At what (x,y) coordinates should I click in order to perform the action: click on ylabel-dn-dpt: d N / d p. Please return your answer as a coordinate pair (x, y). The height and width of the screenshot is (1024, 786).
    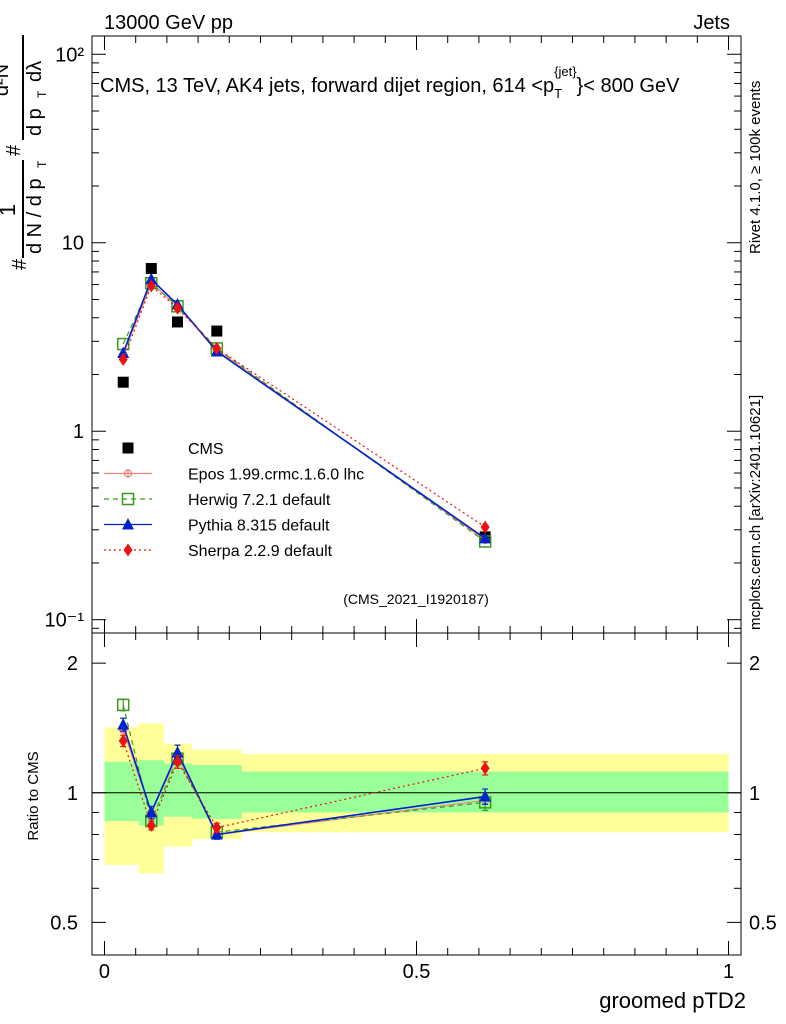
    Looking at the image, I should click on (35, 216).